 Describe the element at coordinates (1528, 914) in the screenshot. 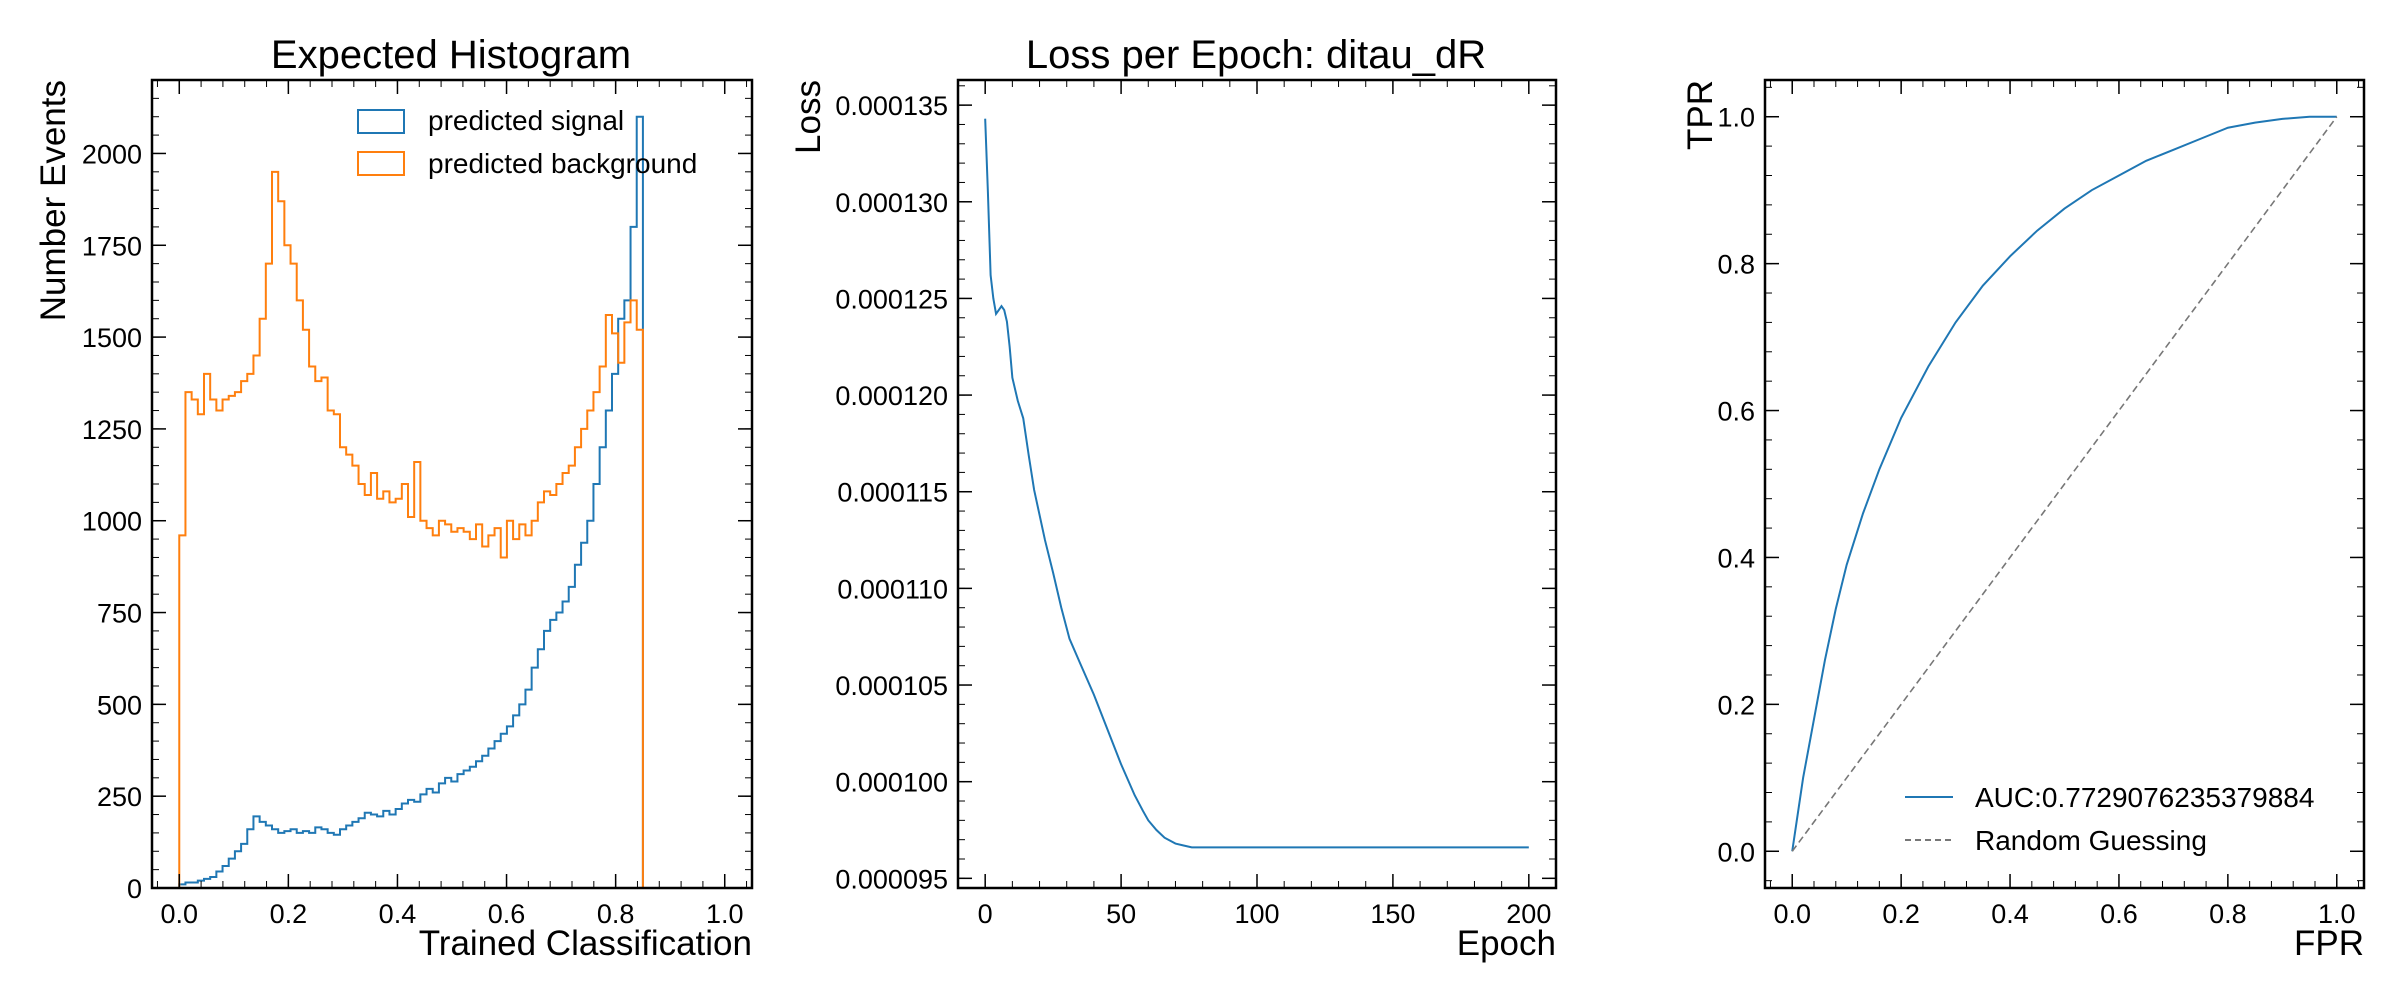

I see `x-tick-label: 200` at that location.